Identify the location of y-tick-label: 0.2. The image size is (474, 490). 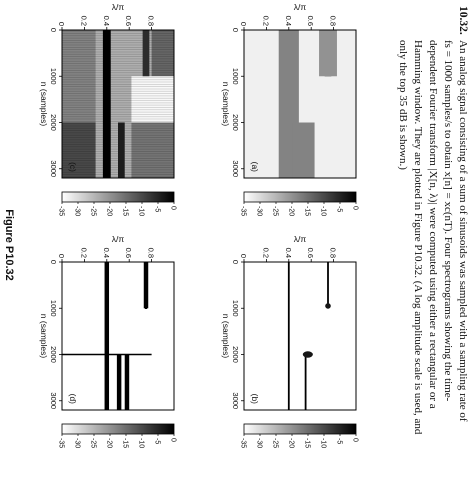
(83, 21).